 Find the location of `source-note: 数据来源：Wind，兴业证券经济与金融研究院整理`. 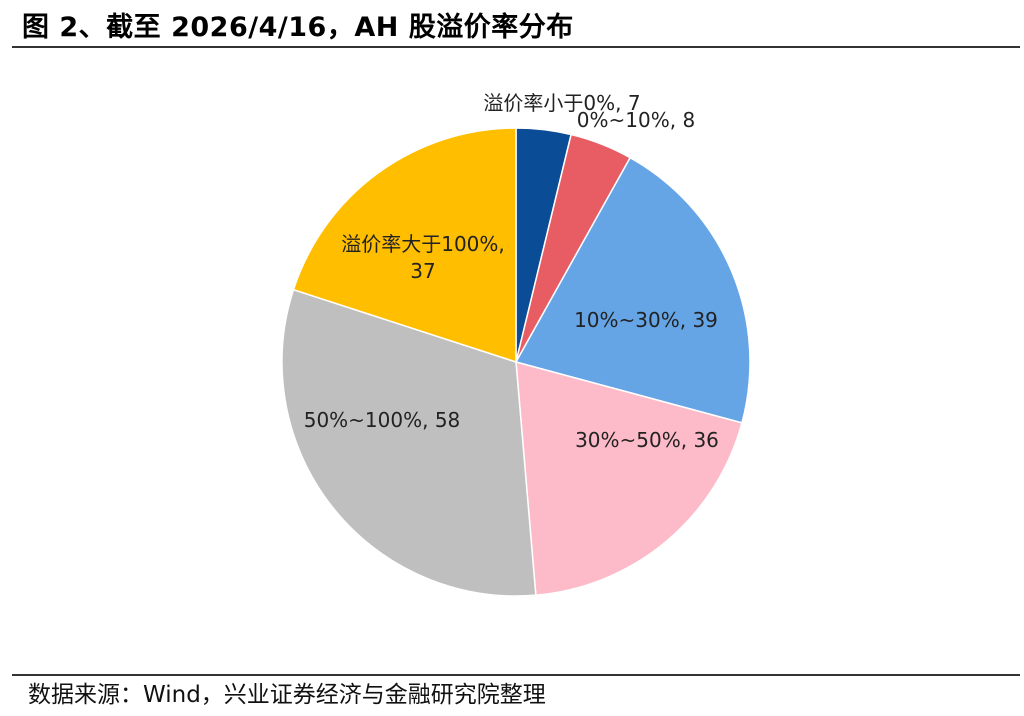

source-note: 数据来源：Wind，兴业证券经济与金融研究院整理 is located at coordinates (287, 695).